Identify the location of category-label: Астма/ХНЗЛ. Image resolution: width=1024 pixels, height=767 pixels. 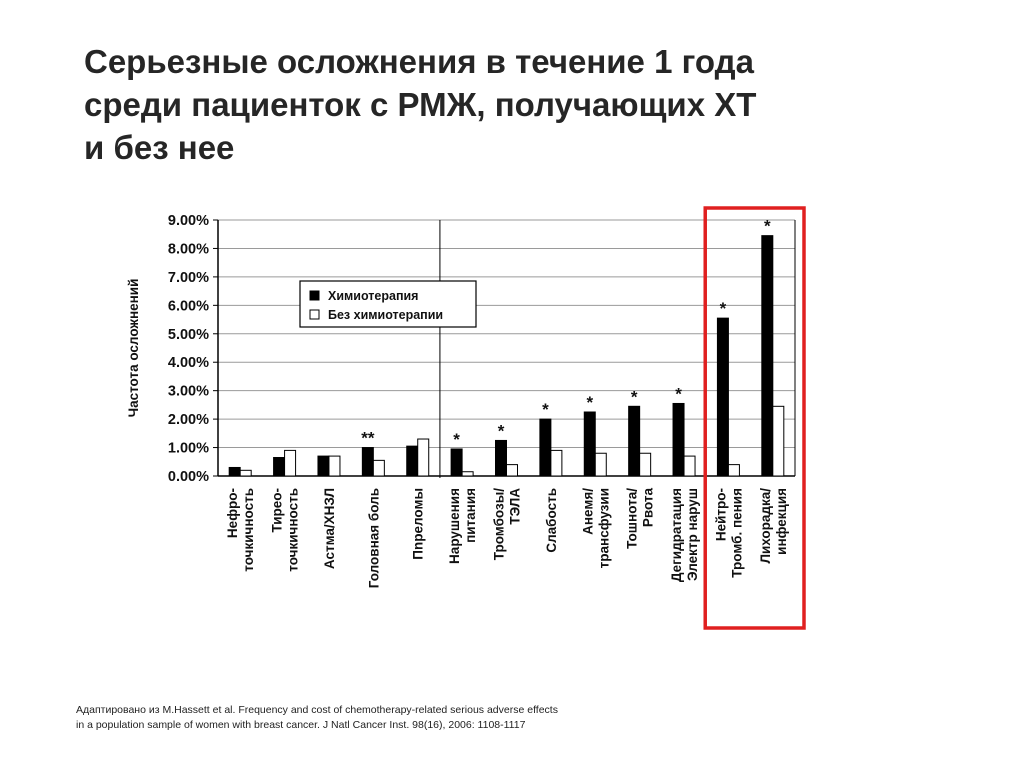
(329, 528).